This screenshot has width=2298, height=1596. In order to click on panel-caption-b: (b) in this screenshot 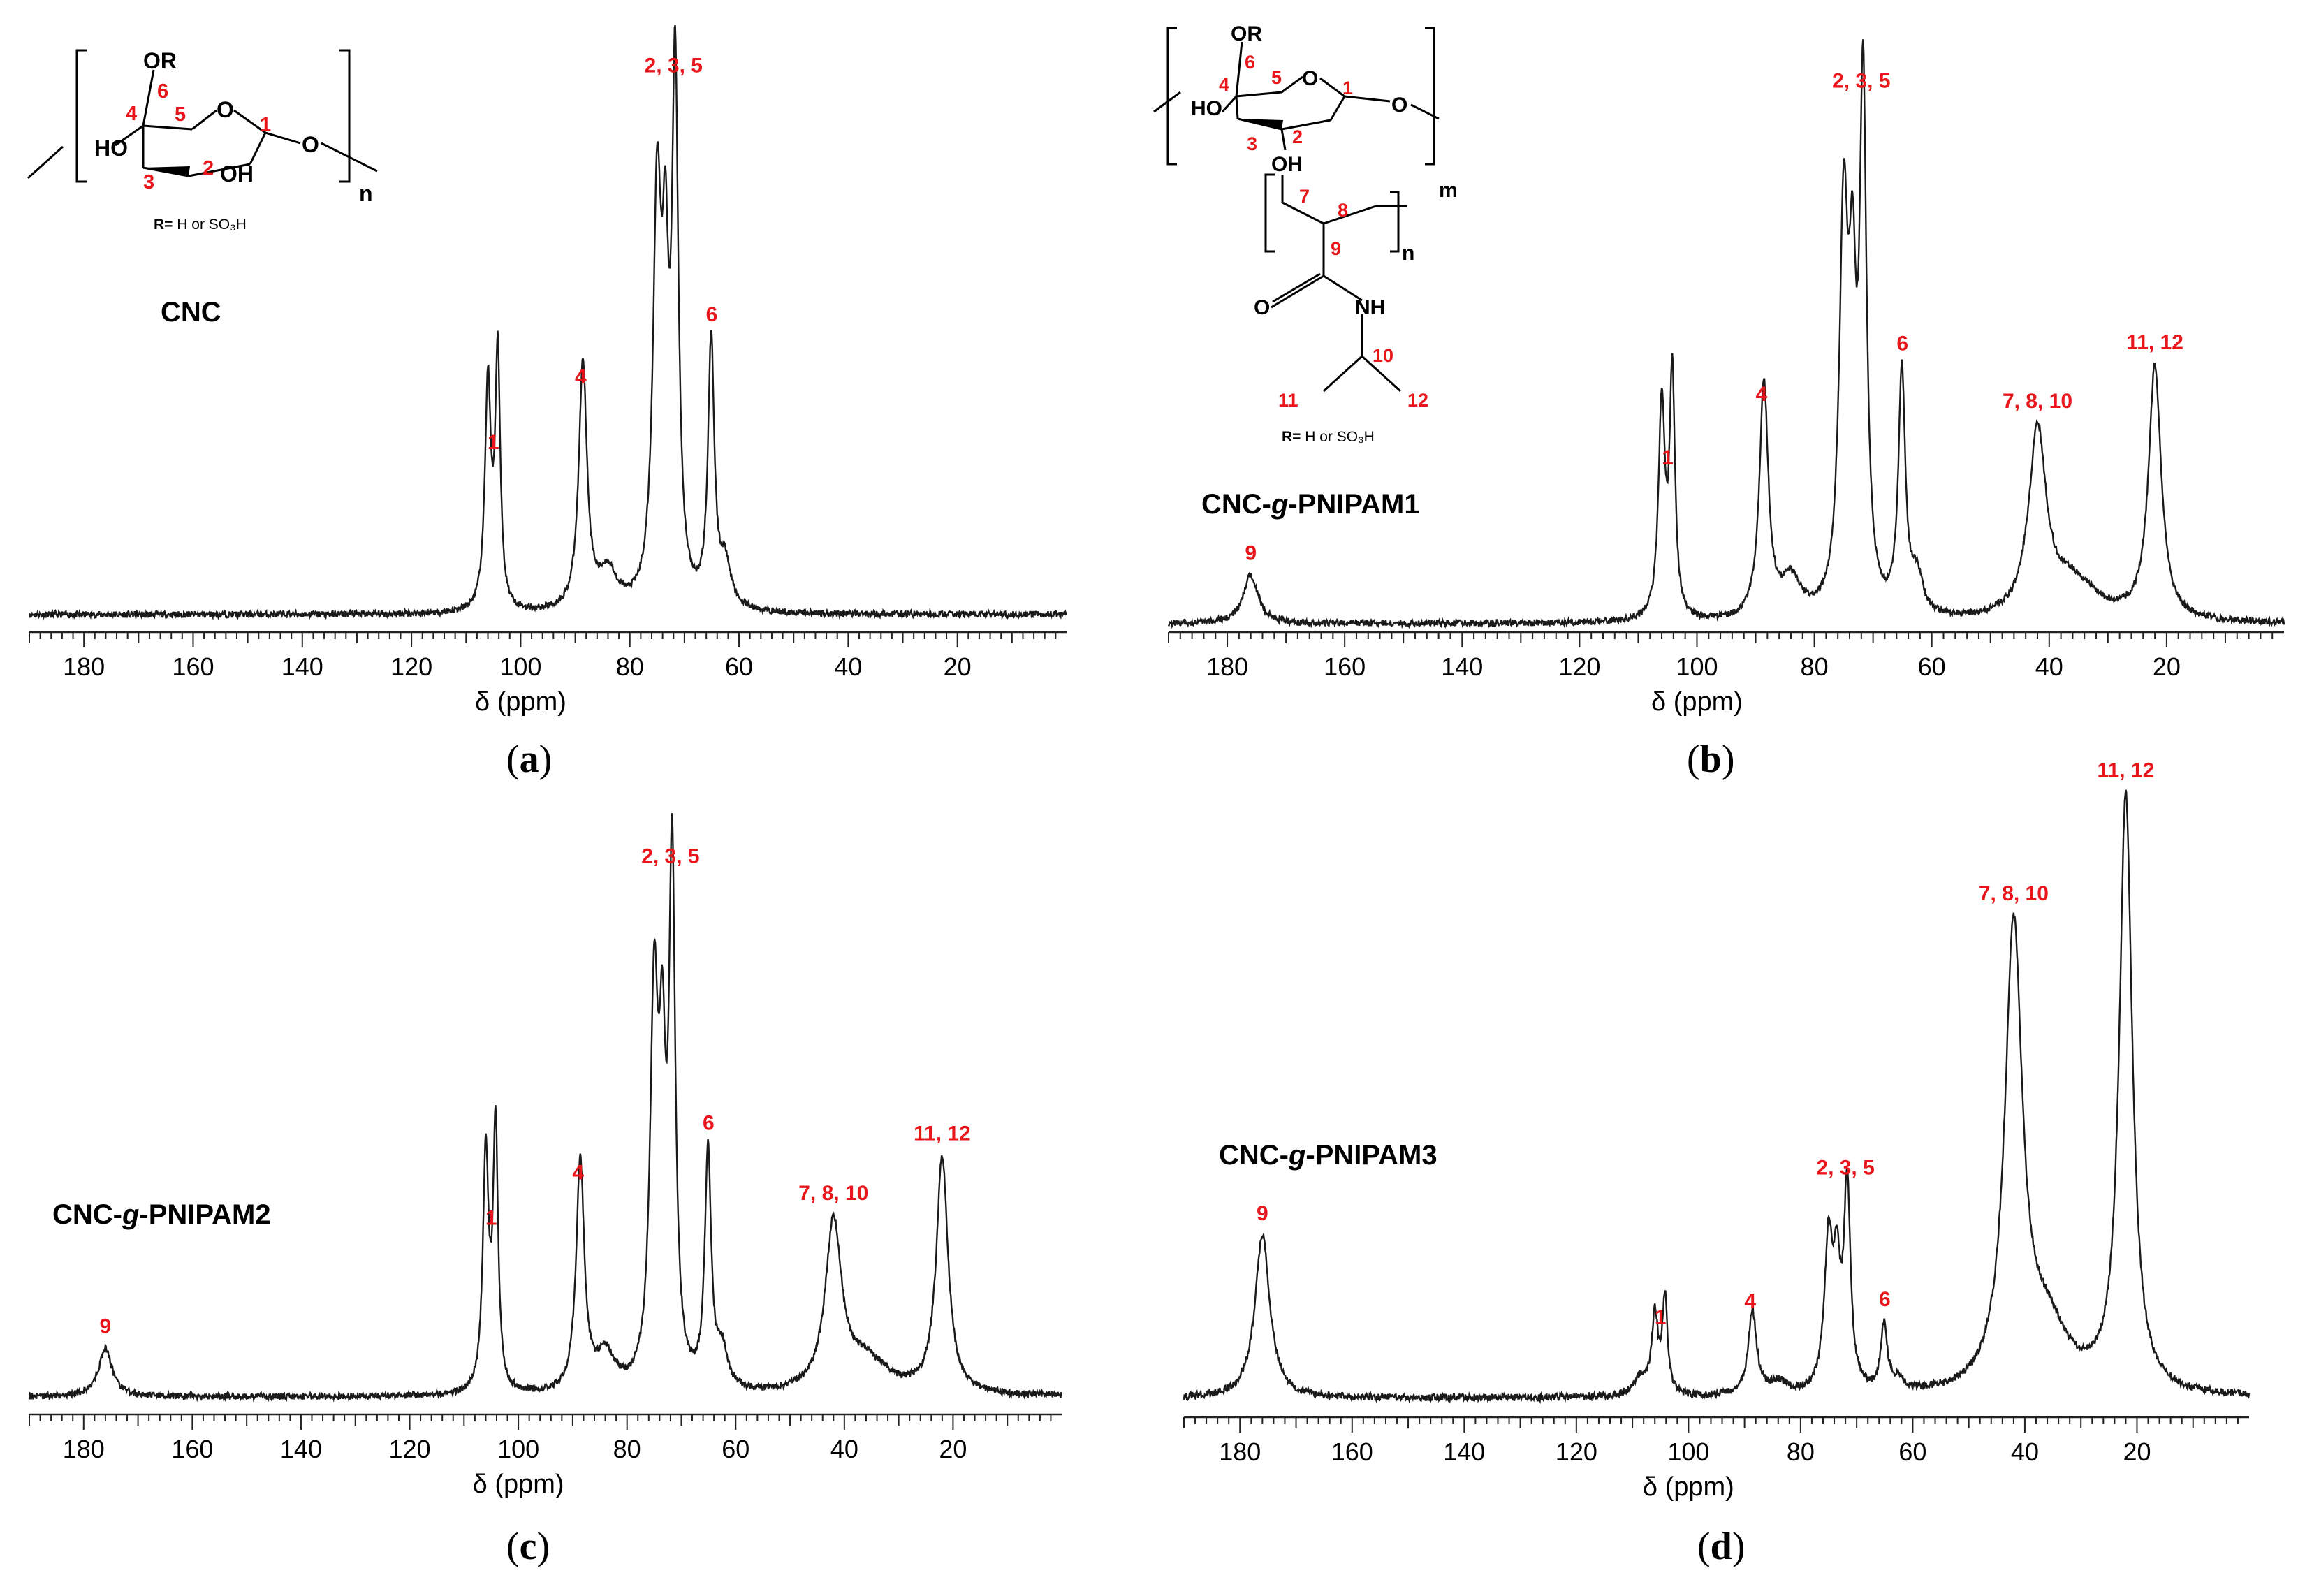, I will do `click(1711, 759)`.